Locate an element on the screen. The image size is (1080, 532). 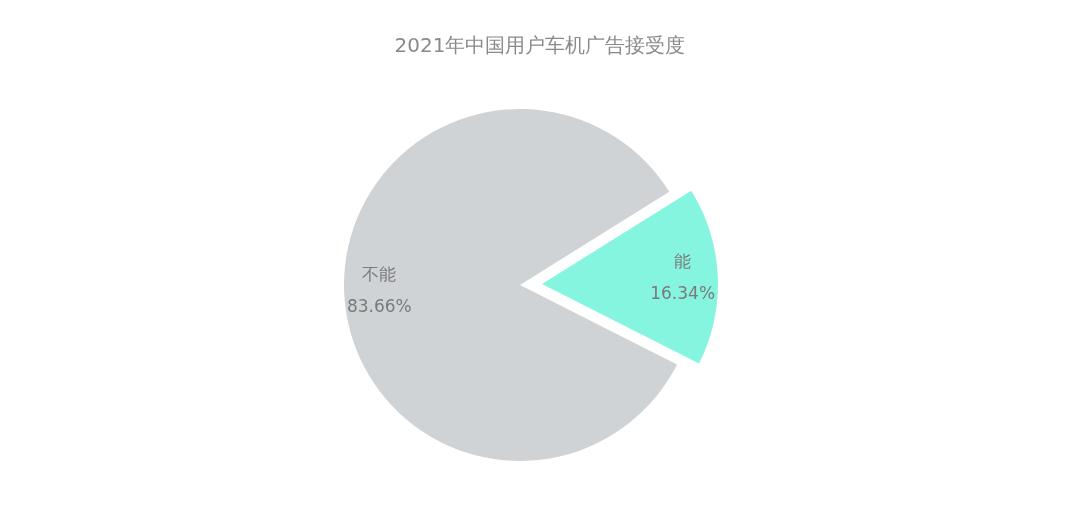
chart-title: 2021年中国用户车机广告接受度 is located at coordinates (540, 44).